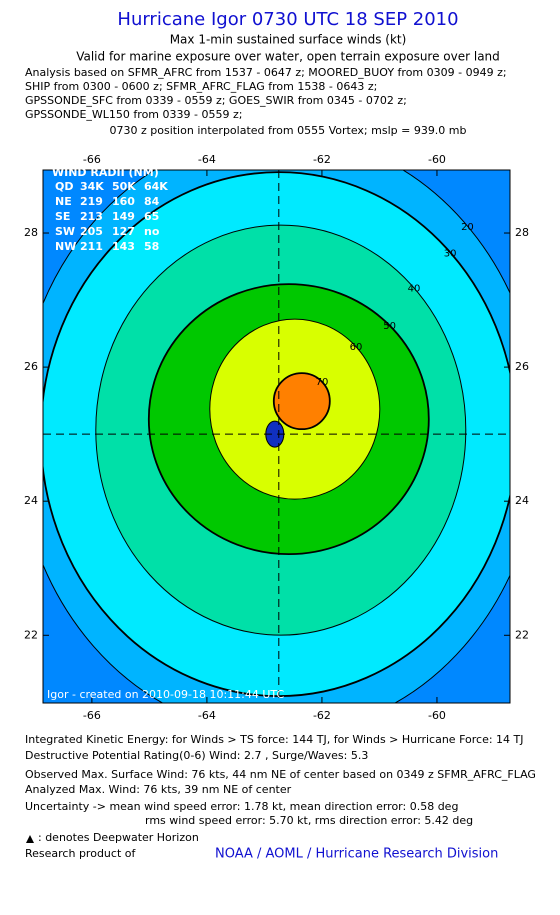  What do you see at coordinates (63, 201) in the screenshot?
I see `radii-cell: NE` at bounding box center [63, 201].